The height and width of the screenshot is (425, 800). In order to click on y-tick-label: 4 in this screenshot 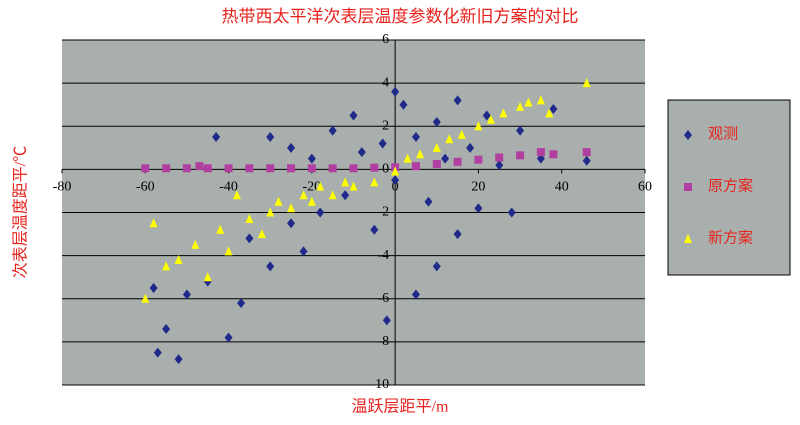, I will do `click(385, 82)`.